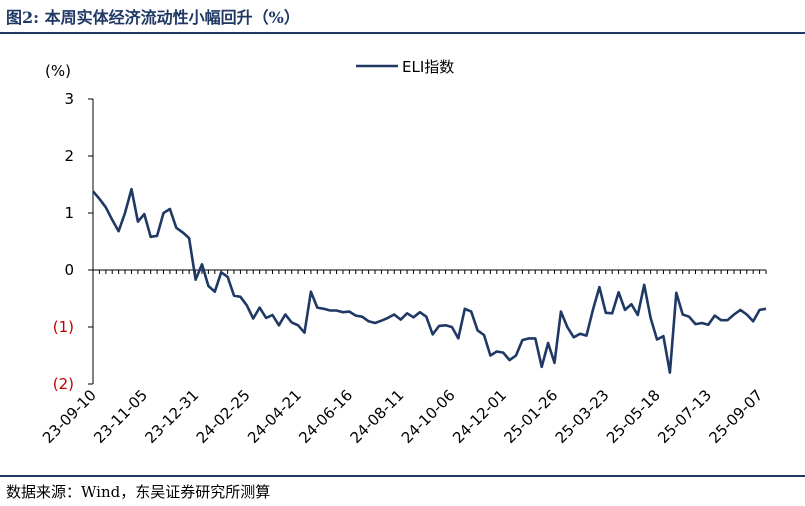 The height and width of the screenshot is (506, 805). I want to click on x-tick-label: 23-09-10, so click(69, 416).